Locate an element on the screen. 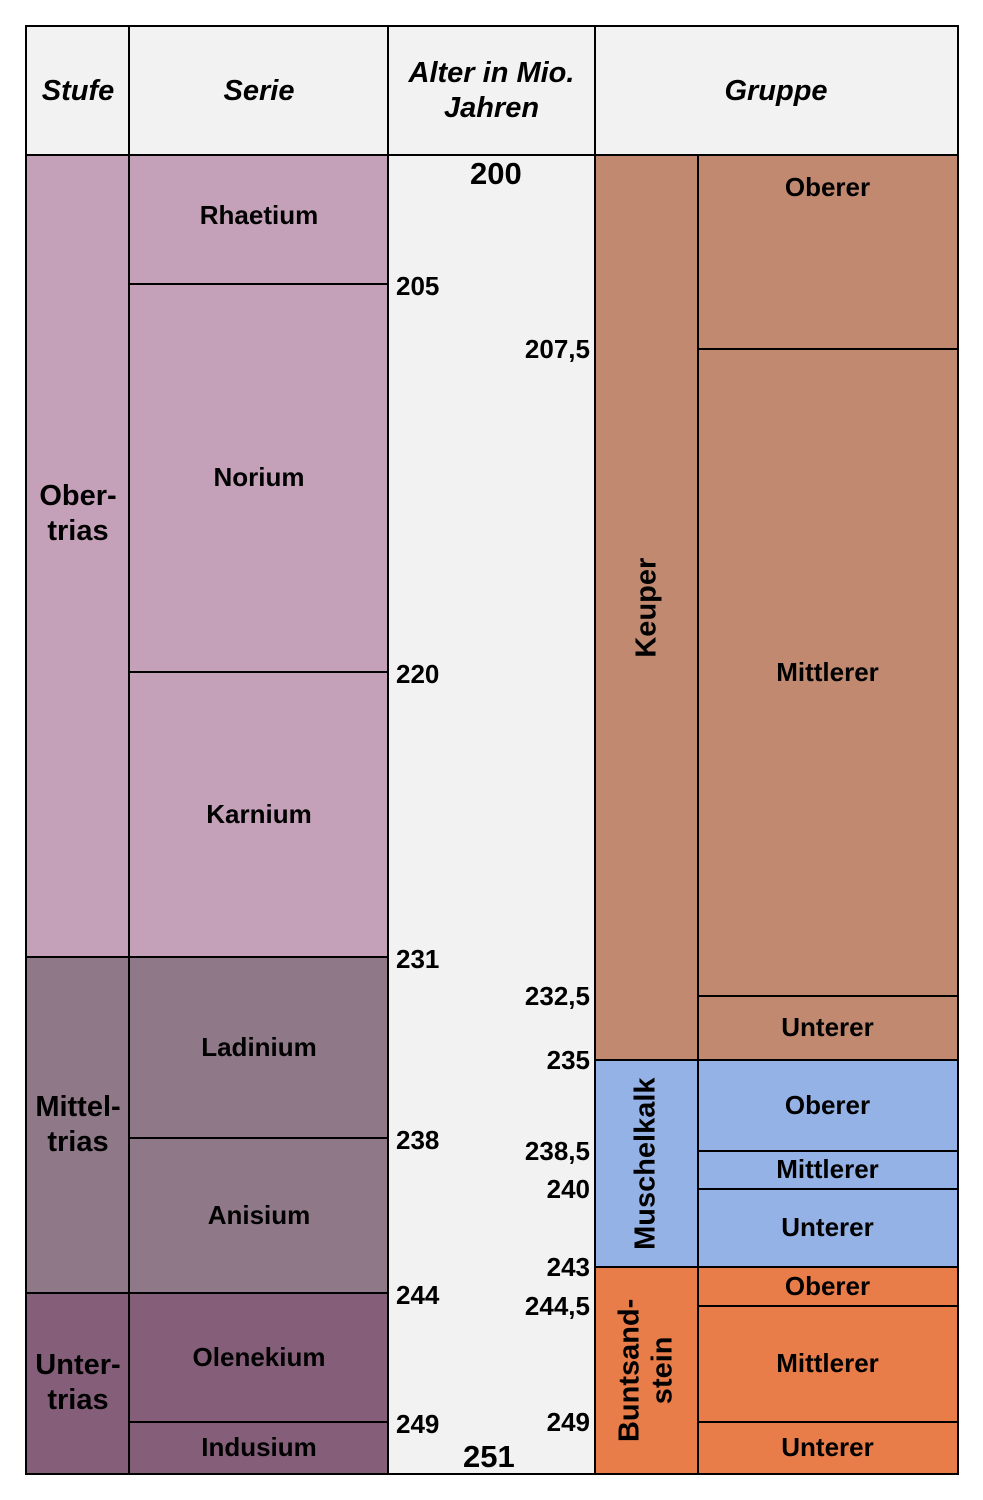 This screenshot has width=983, height=1500. stufe-fill-unter-trias is located at coordinates (78, 1383).